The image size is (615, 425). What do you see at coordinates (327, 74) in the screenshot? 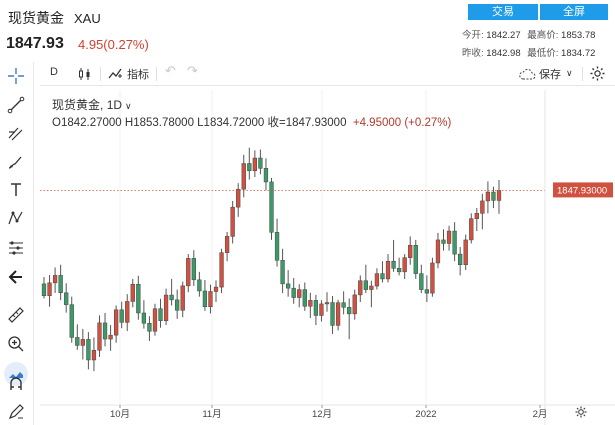
I see `chart-toolbar: D 指标 ↶ ↷ 保存 ∨` at bounding box center [327, 74].